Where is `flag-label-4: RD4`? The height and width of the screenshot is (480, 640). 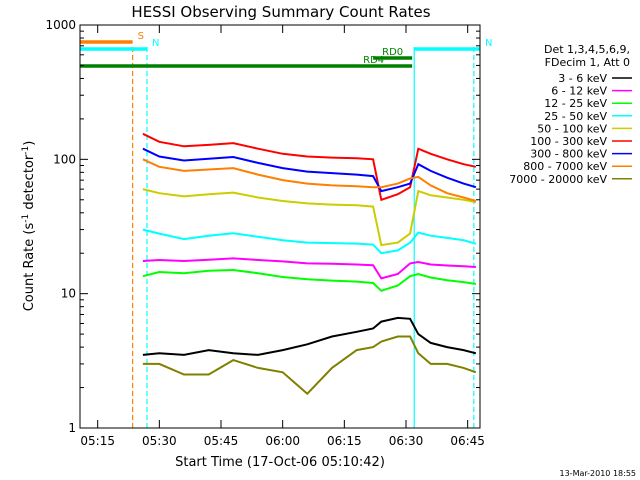 flag-label-4: RD4 is located at coordinates (373, 60).